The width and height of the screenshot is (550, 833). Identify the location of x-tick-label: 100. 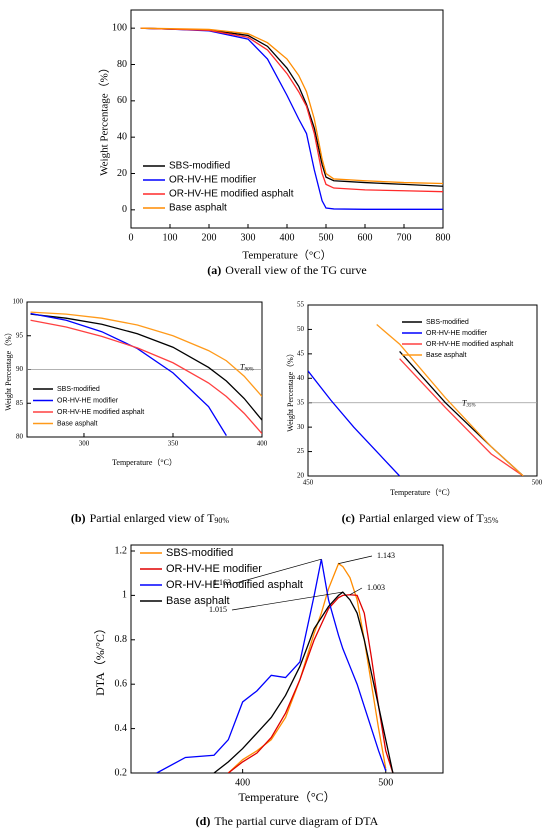
(170, 237).